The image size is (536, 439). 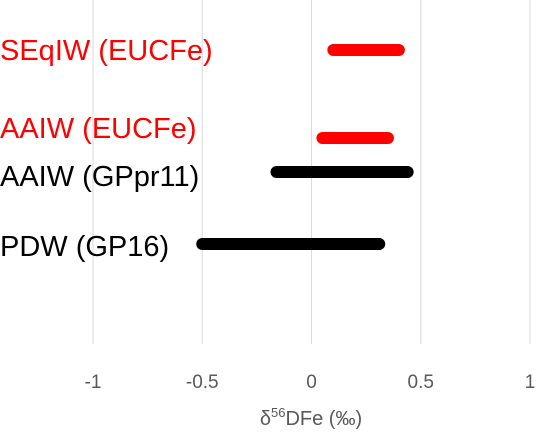 I want to click on x-tick-label: 0, so click(x=311, y=382).